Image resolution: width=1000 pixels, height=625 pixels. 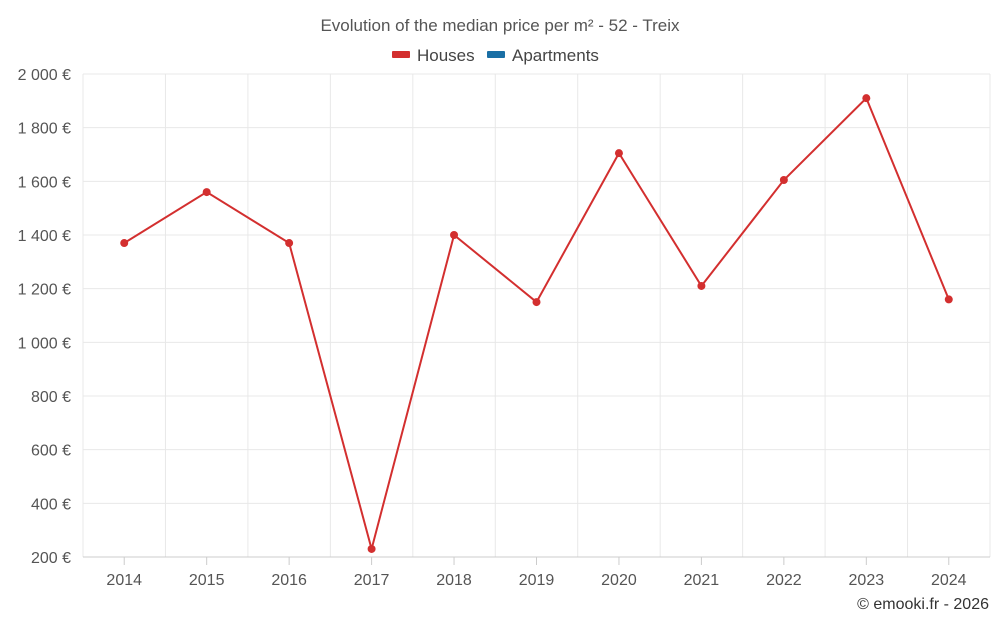 I want to click on x-tick-label: 2014, so click(x=124, y=580).